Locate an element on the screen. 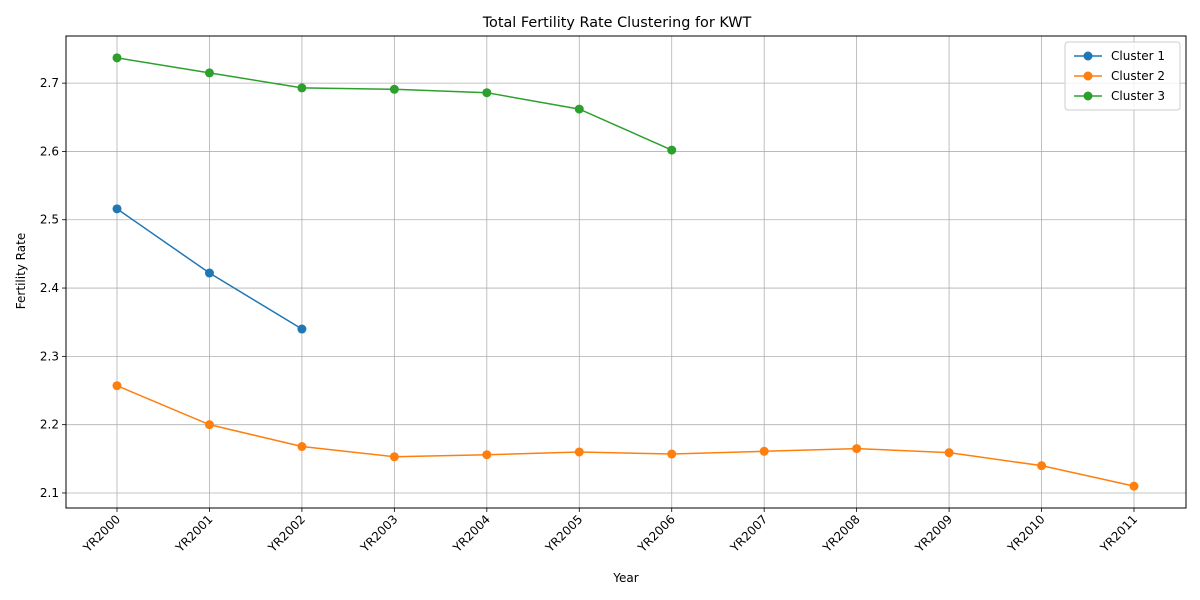 The height and width of the screenshot is (600, 1200). y-tick-label: 2.6 is located at coordinates (49, 151).